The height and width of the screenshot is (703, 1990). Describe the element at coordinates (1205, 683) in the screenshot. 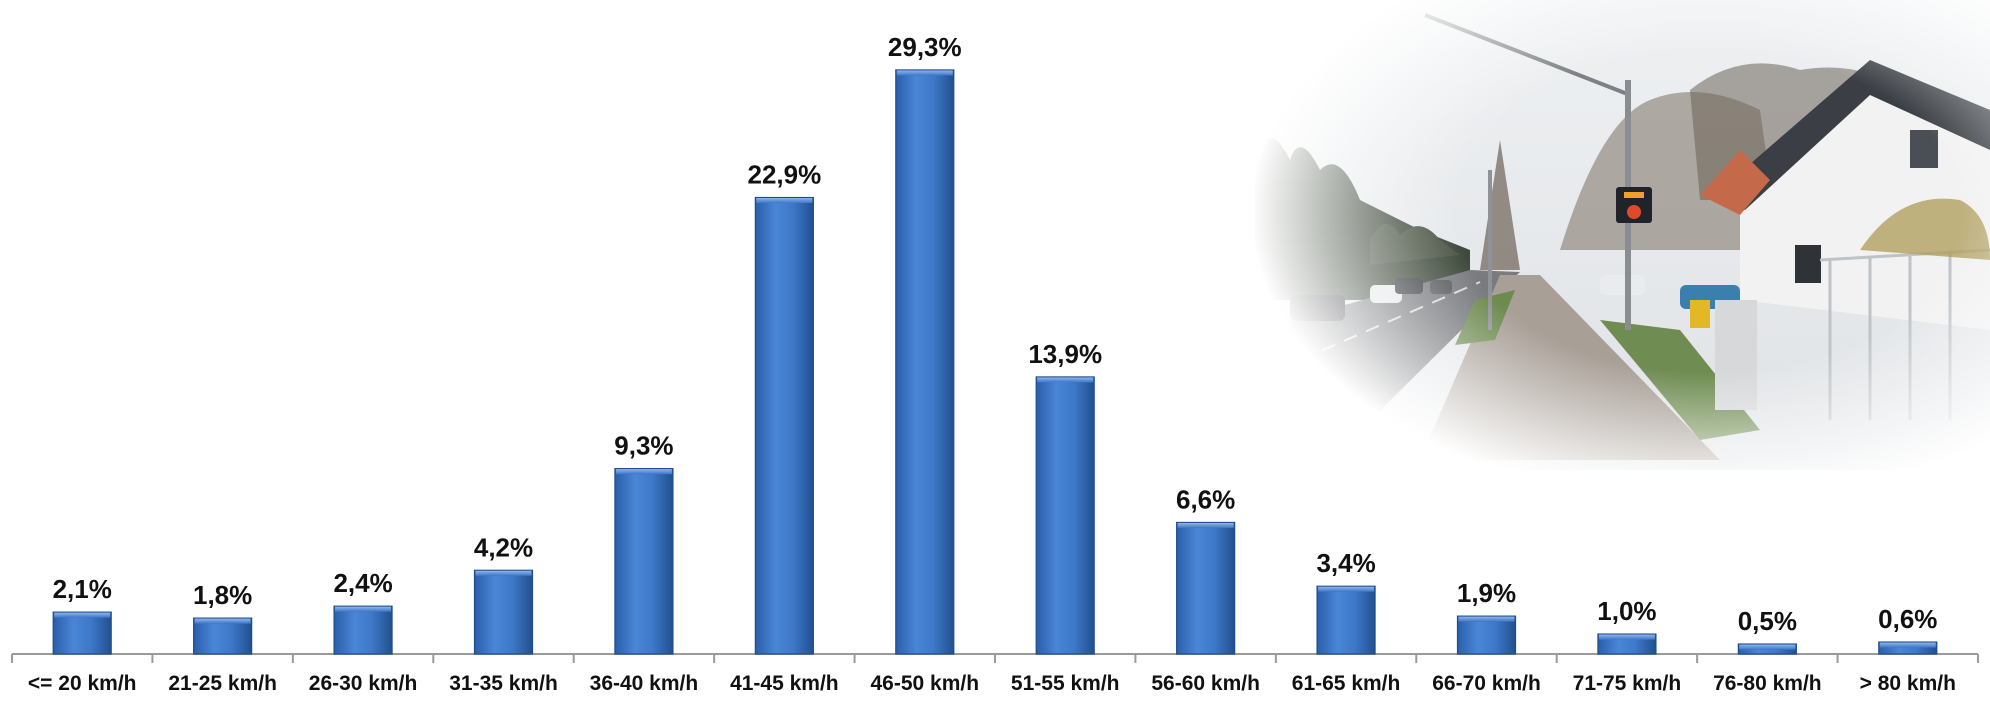

I see `category-label: 56-60 km/h` at that location.